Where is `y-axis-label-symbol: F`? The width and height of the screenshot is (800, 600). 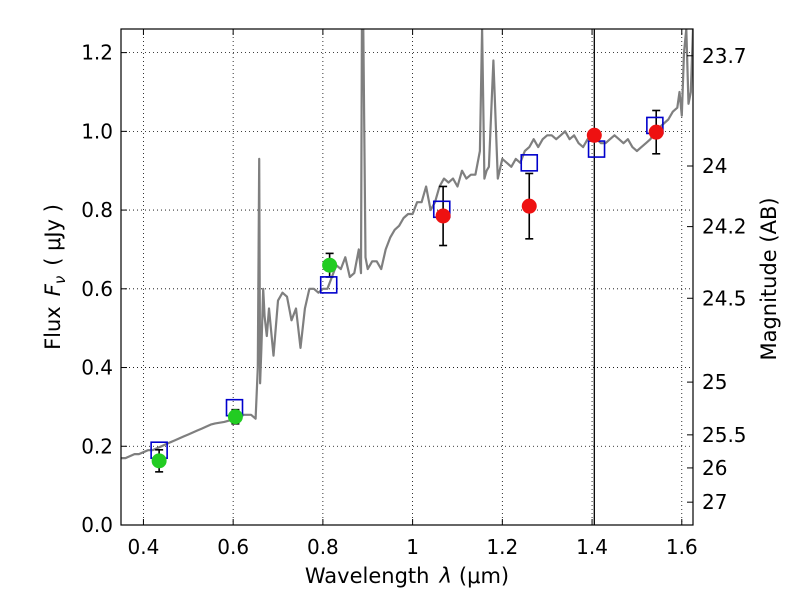 y-axis-label-symbol: F is located at coordinates (53, 289).